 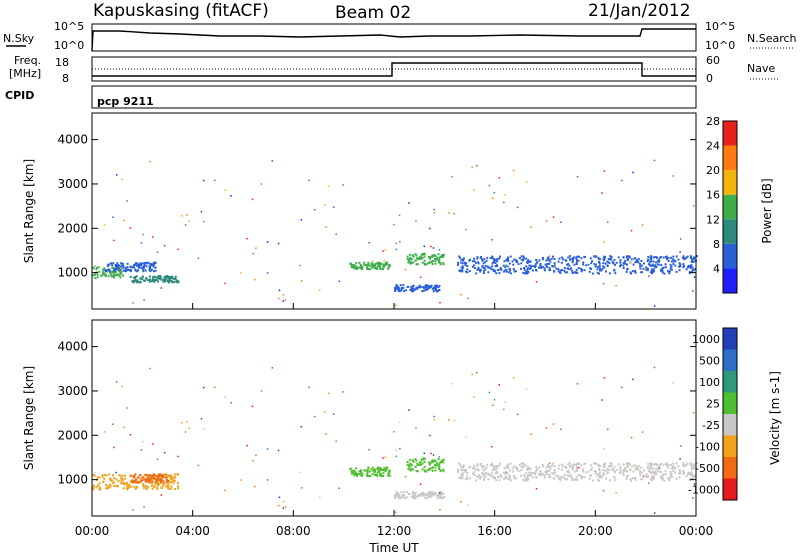 What do you see at coordinates (62, 62) in the screenshot?
I see `freq-left-tick-top: 18` at bounding box center [62, 62].